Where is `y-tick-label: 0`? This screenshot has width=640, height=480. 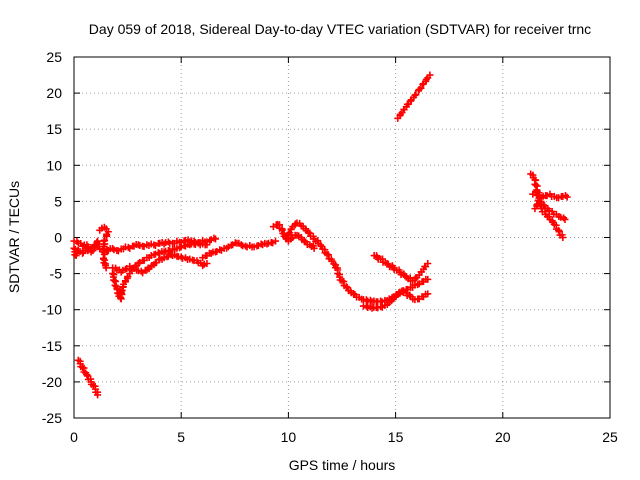
y-tick-label: 0 is located at coordinates (58, 238).